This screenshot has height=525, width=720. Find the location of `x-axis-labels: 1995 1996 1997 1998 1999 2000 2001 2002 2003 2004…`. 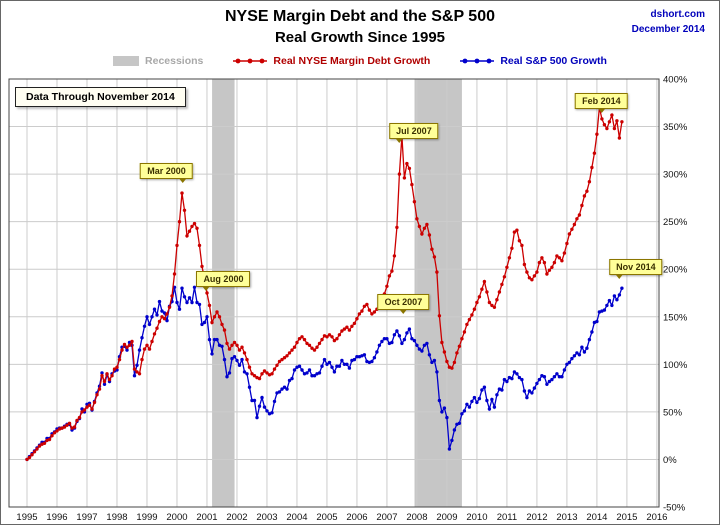

x-axis-labels: 1995 1996 1997 1998 1999 2000 2001 2002 2003 2004… is located at coordinates (341, 517).